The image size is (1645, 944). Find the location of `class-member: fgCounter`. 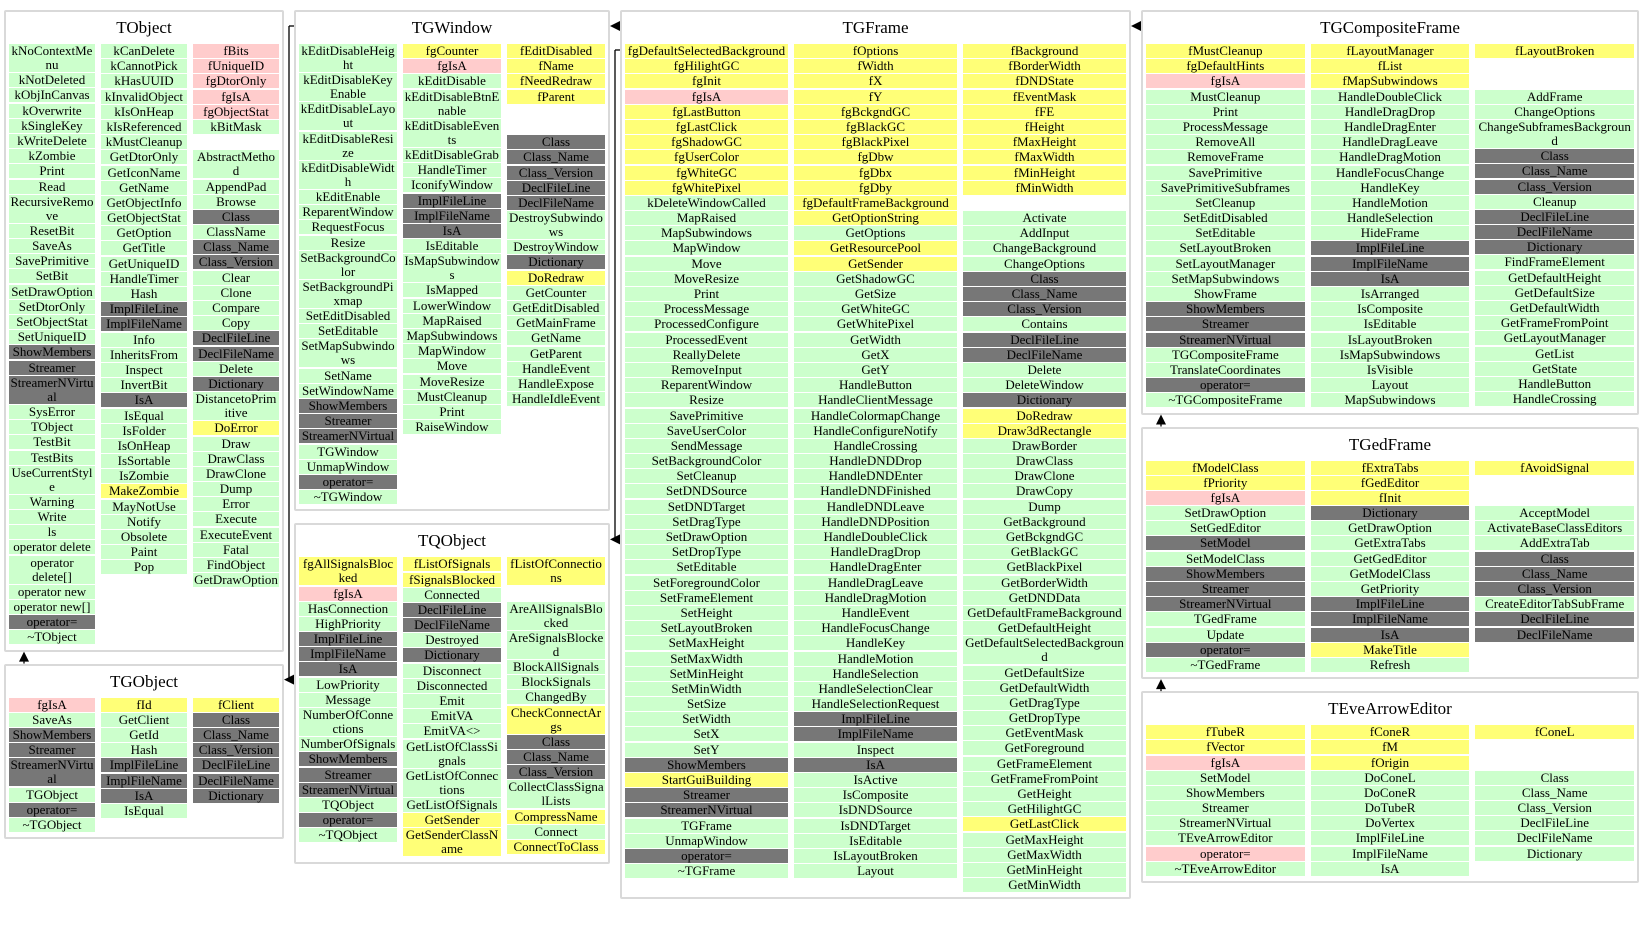

class-member: fgCounter is located at coordinates (452, 51).